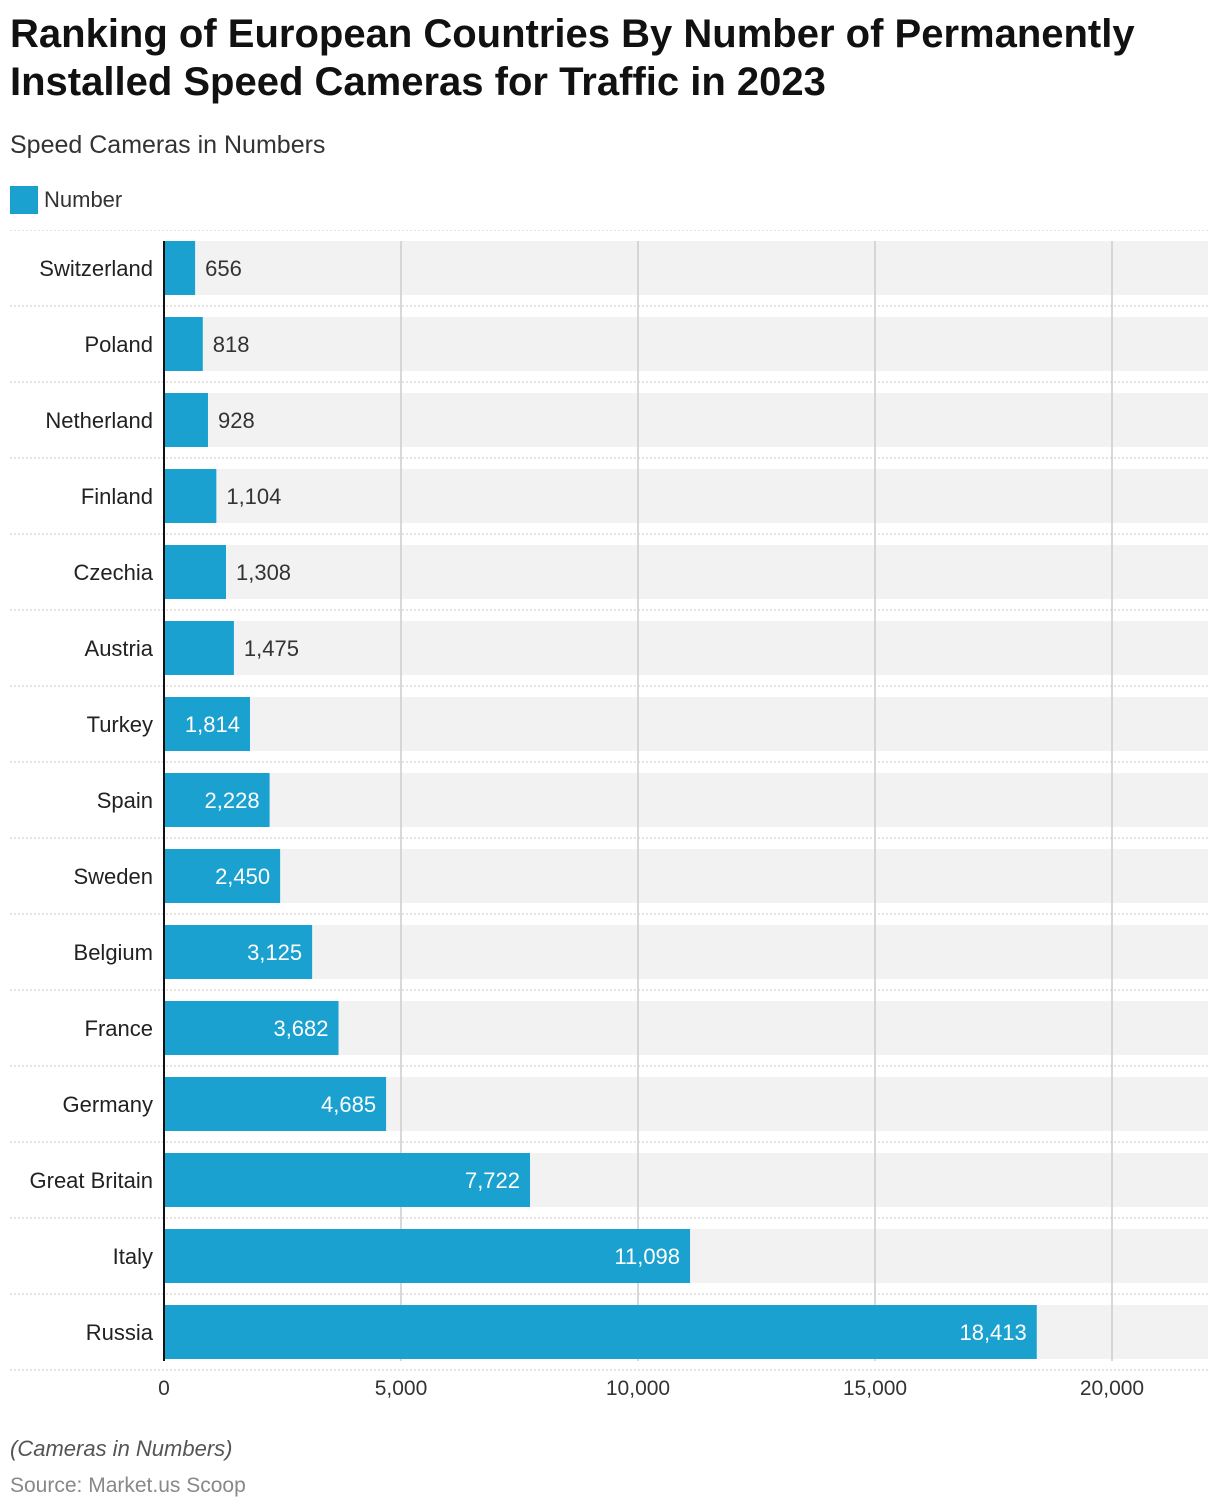 The height and width of the screenshot is (1512, 1220). I want to click on x-tick-label: 15,000, so click(875, 1388).